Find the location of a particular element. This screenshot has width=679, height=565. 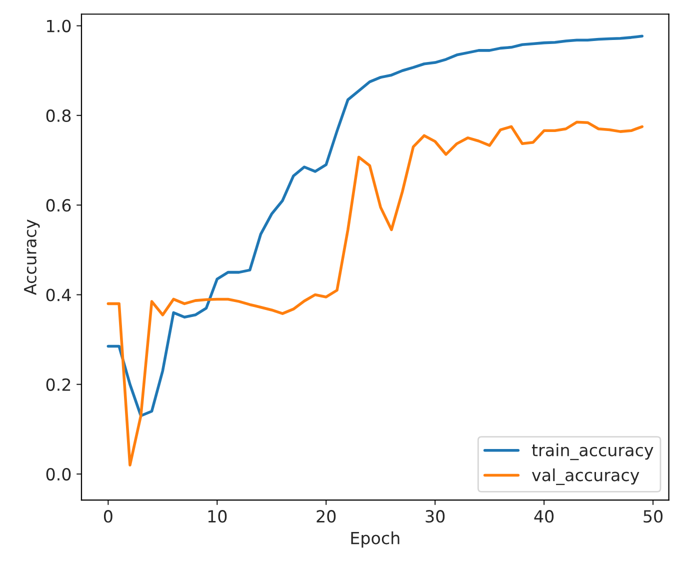

x-axis-title: Epoch is located at coordinates (375, 539).